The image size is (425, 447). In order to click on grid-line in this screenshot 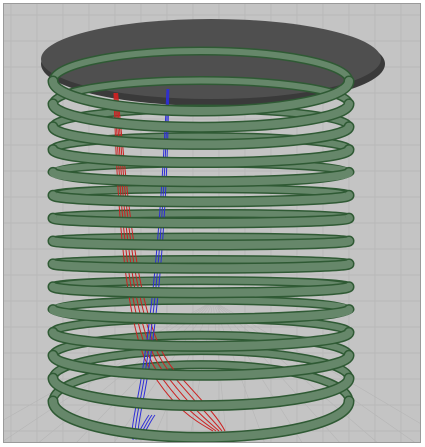, I will do `click(316, 362)`.